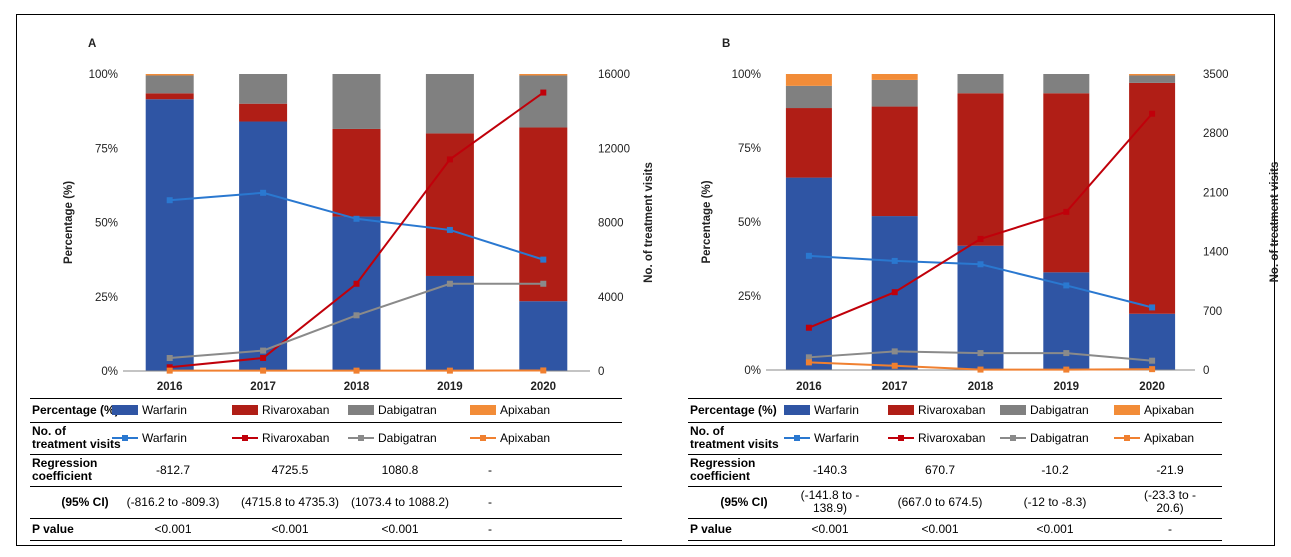 The height and width of the screenshot is (557, 1291). Describe the element at coordinates (125, 438) in the screenshot. I see `legend-marker-warfarin` at that location.